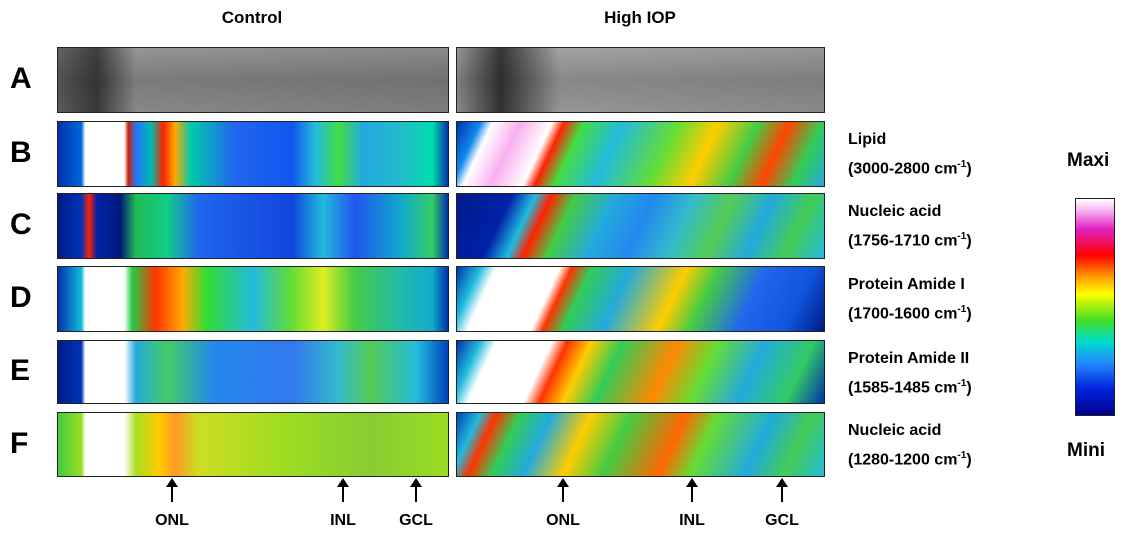  Describe the element at coordinates (252, 17) in the screenshot. I see `column-title: Control` at that location.